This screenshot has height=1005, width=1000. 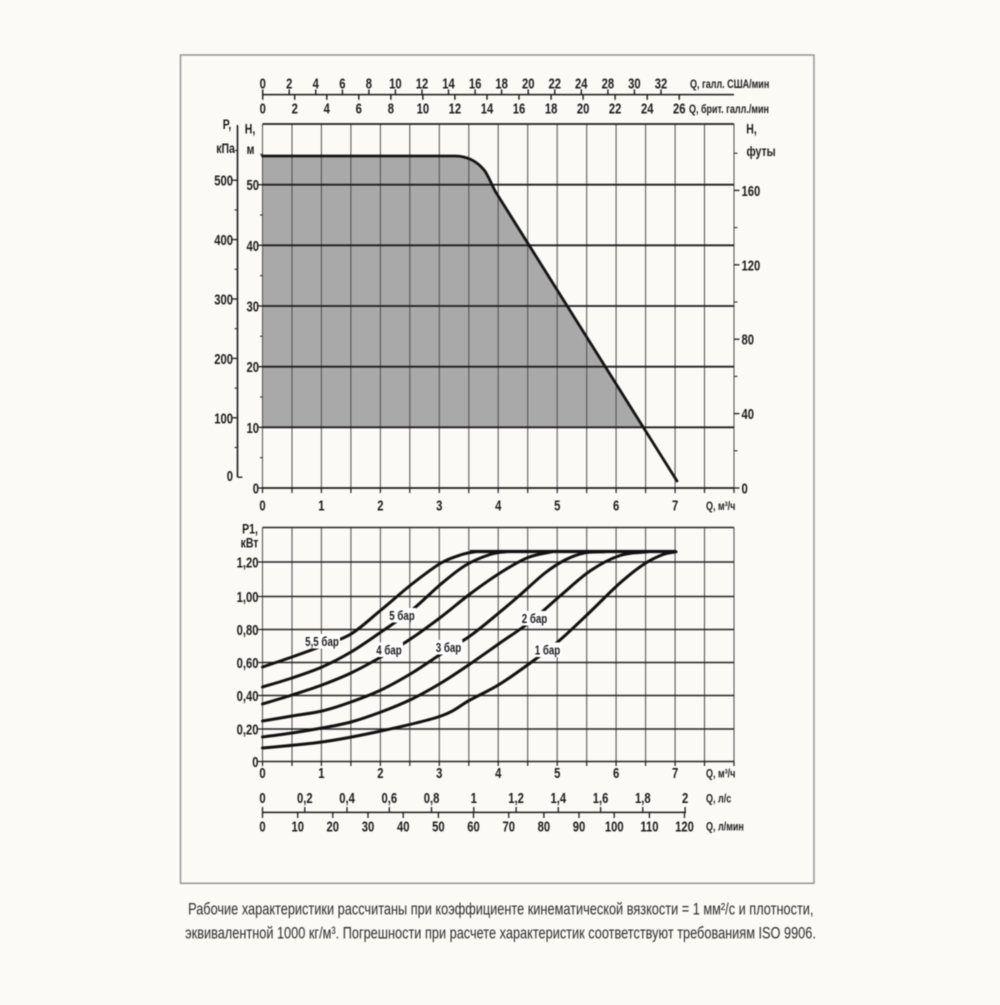 I want to click on svg-text: Q, галл. США/мин, so click(x=729, y=85).